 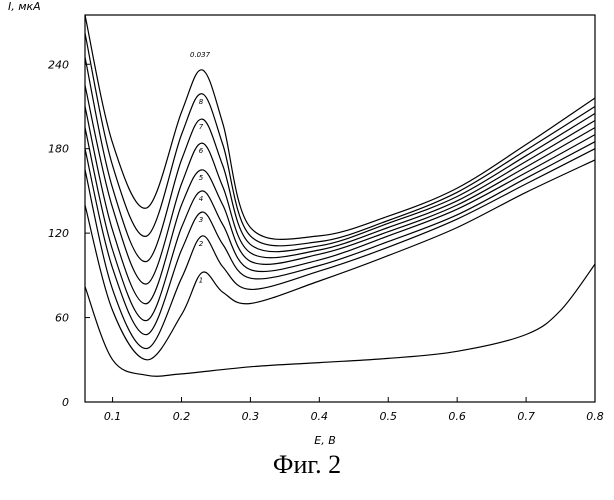 I want to click on x-tick-label: 0.3, so click(x=251, y=416).